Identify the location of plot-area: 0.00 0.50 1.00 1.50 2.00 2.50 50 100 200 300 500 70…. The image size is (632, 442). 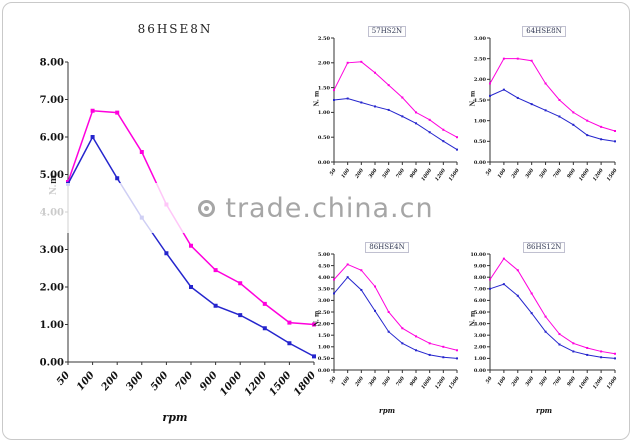
(387, 112).